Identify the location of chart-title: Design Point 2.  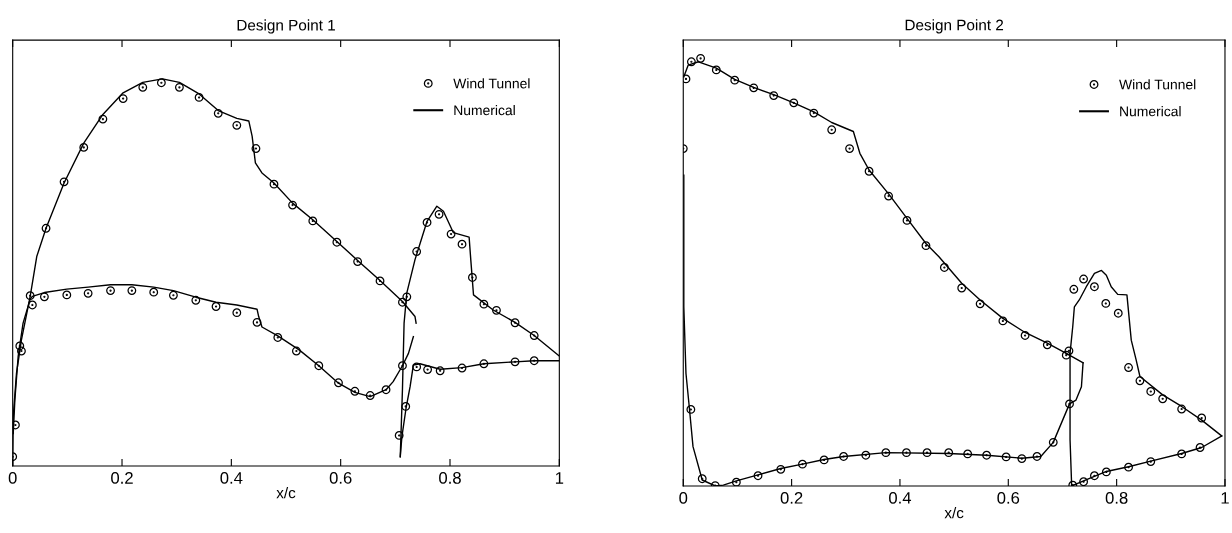
(954, 26).